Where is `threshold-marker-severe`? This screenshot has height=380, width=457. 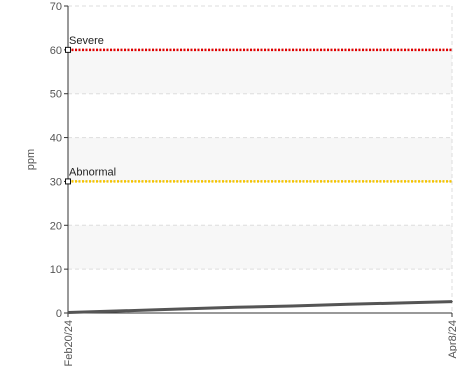 threshold-marker-severe is located at coordinates (68, 49).